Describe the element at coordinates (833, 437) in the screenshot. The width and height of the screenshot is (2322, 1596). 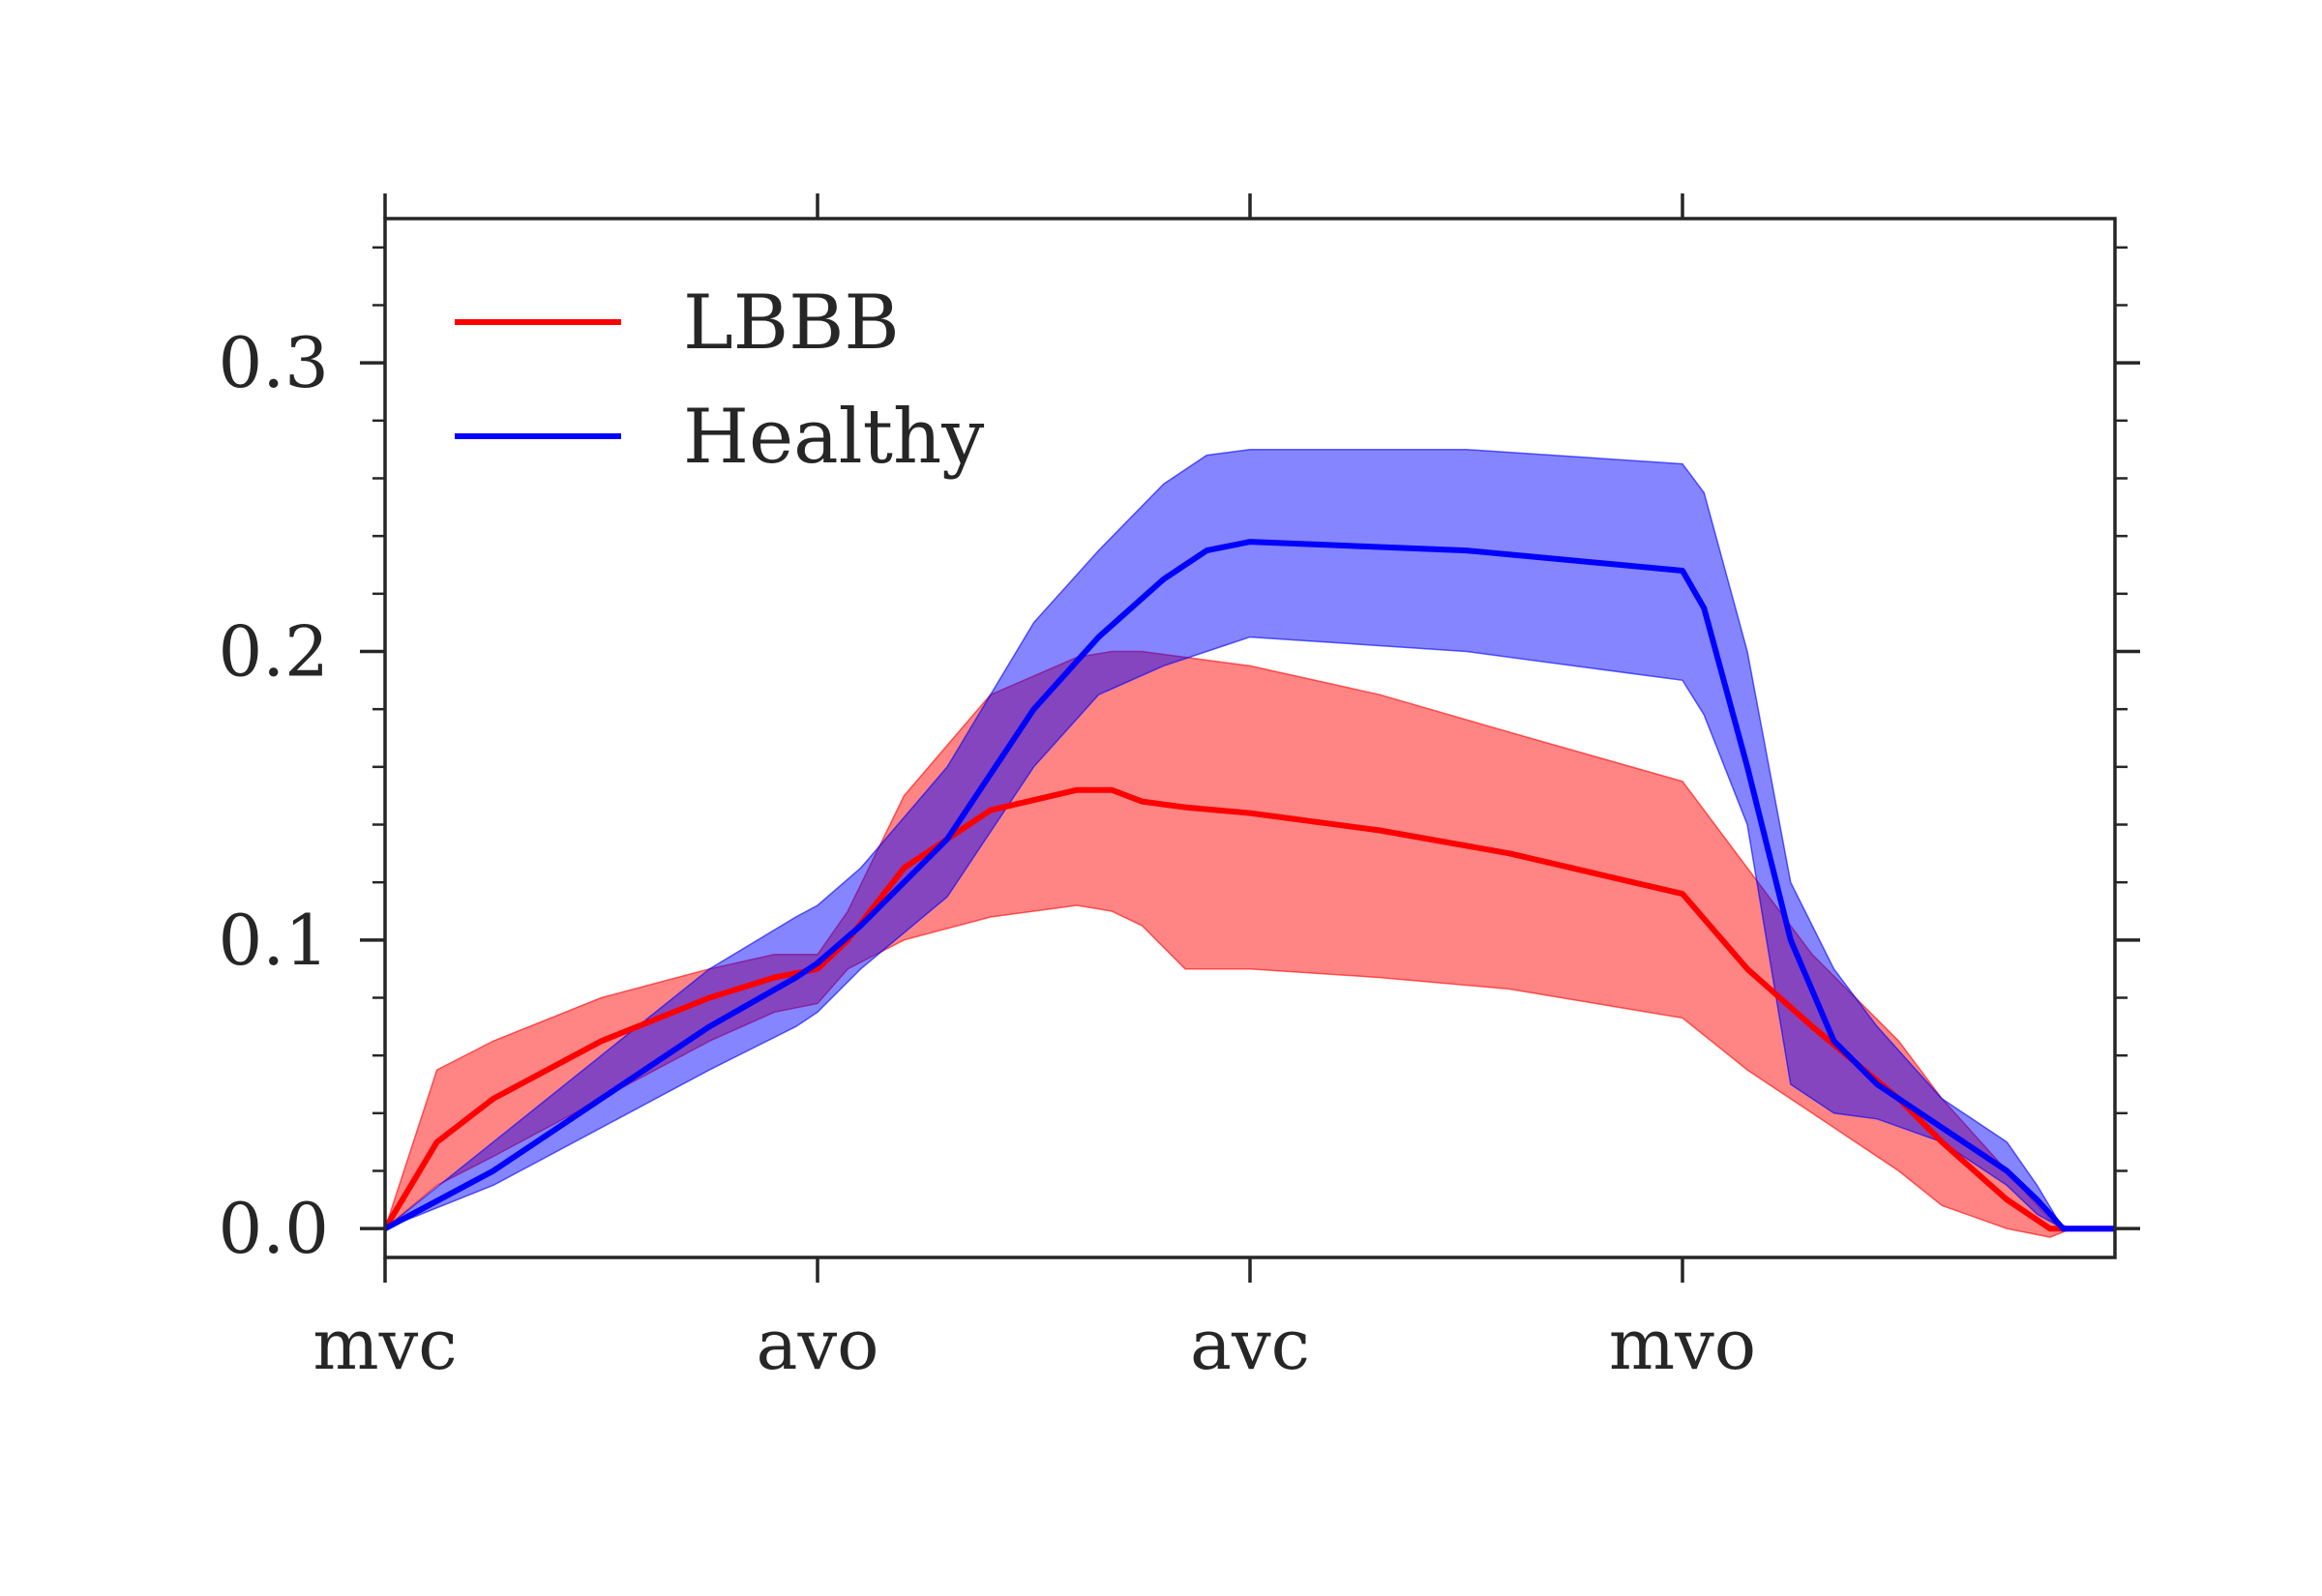
I see `legend-label-healthy: Healthy` at that location.